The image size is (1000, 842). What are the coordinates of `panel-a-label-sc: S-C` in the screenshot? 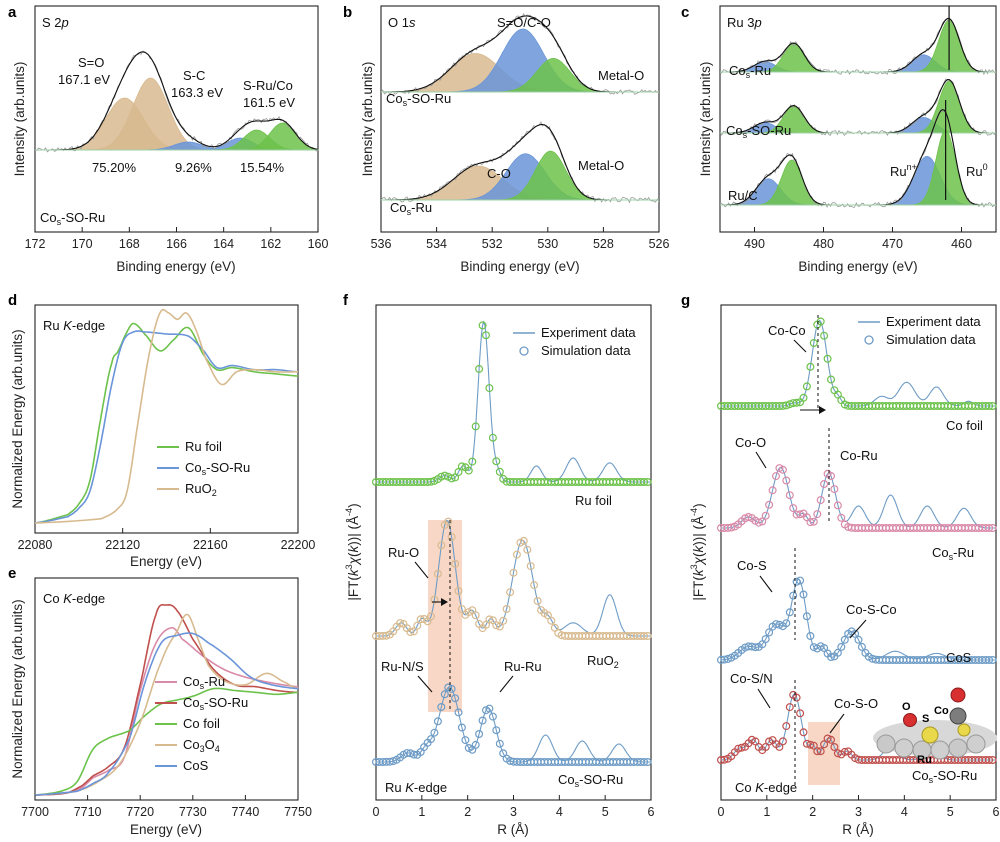 It's located at (194, 75).